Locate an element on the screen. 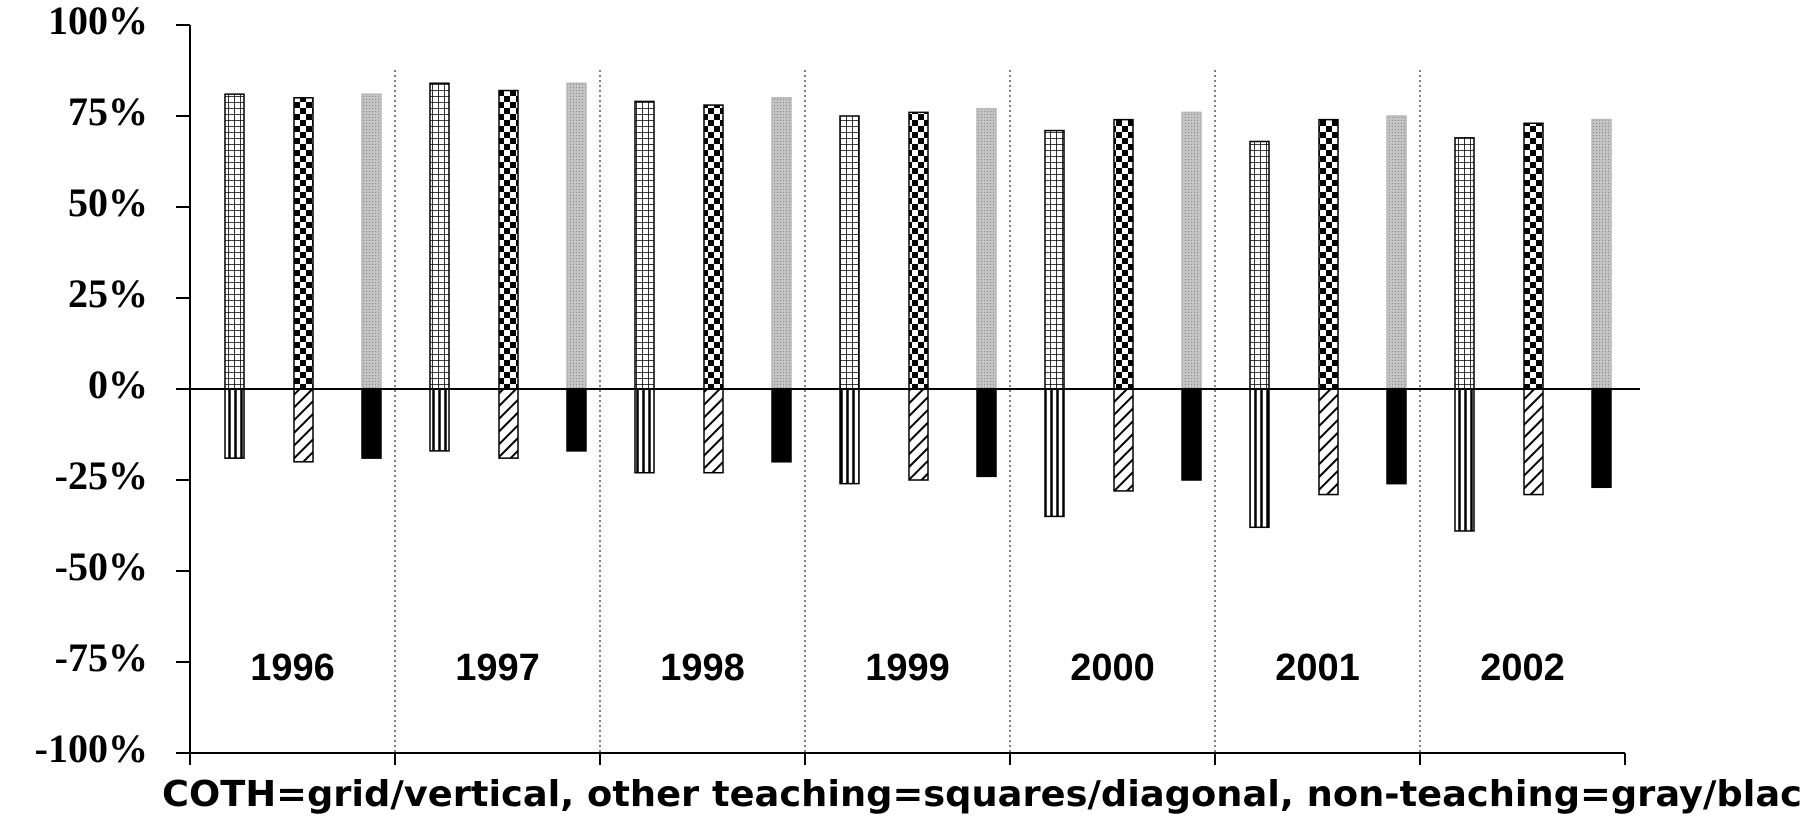  y-tick-label: -25% is located at coordinates (101, 475).